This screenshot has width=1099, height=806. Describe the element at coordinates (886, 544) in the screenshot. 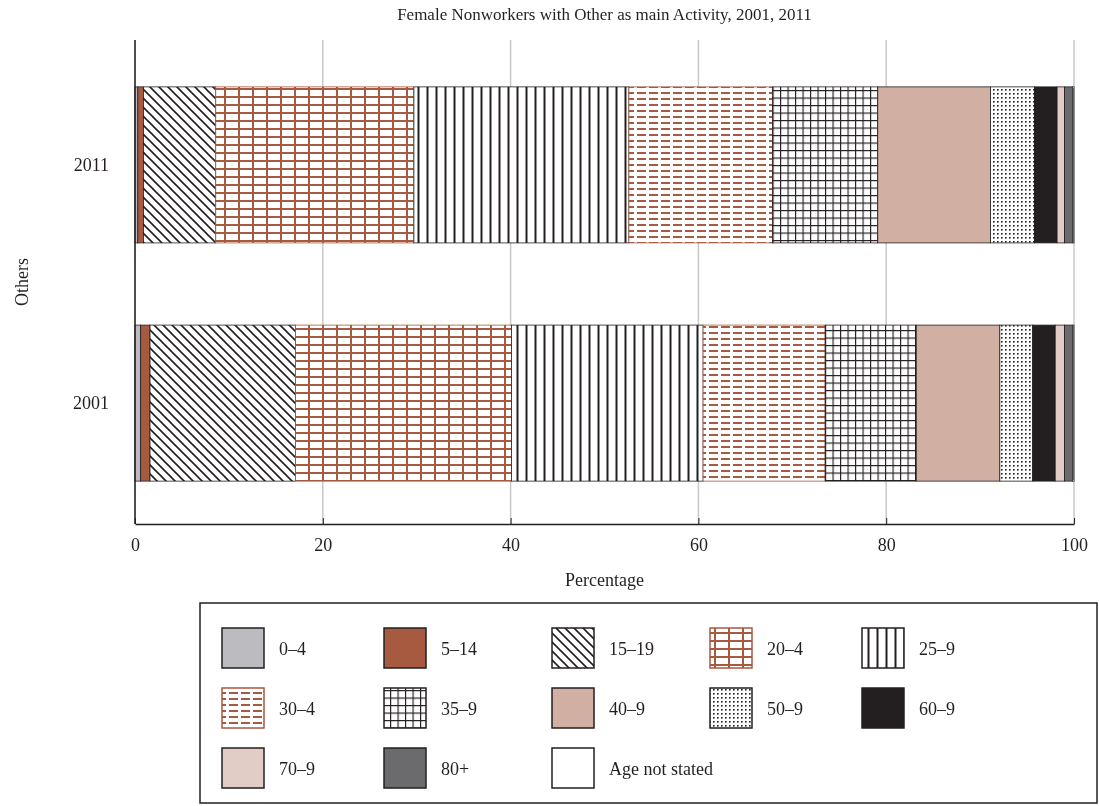

I see `x-tick-label: 80` at that location.